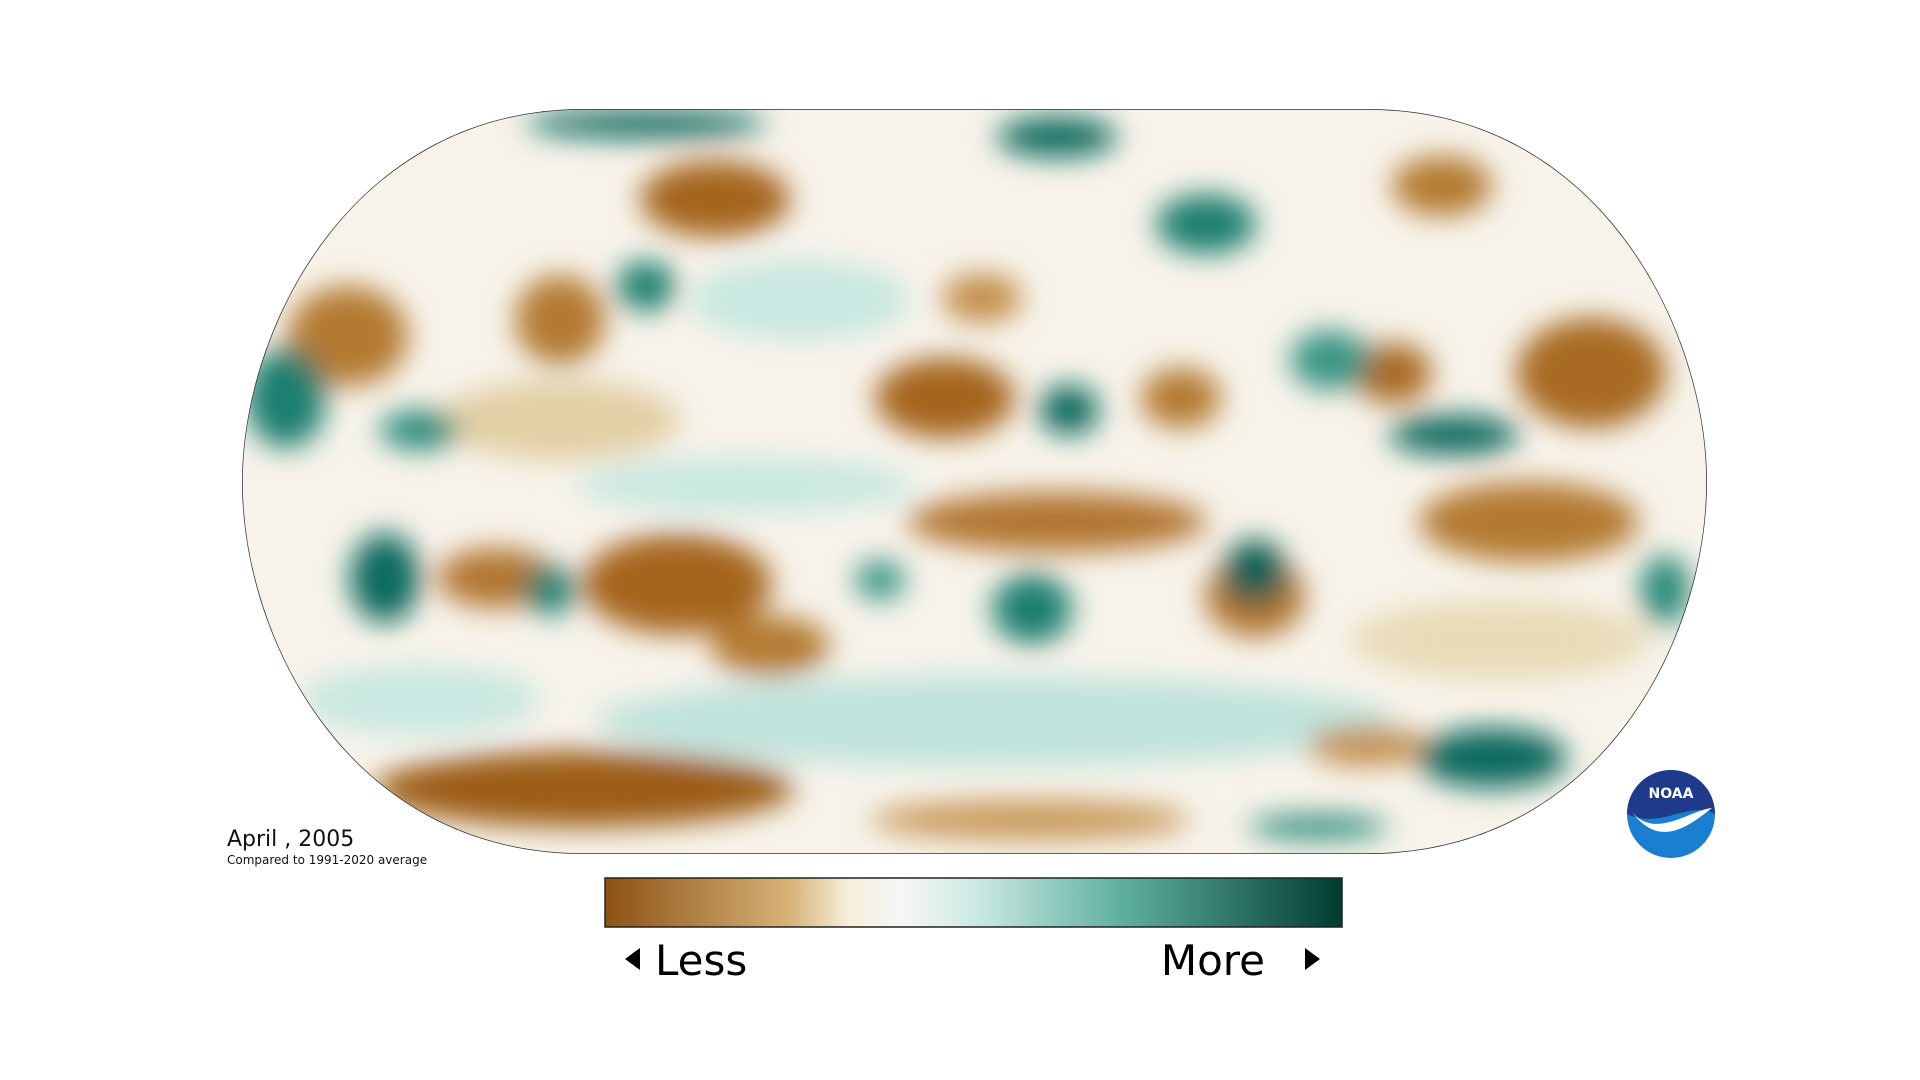  Describe the element at coordinates (327, 860) in the screenshot. I see `baseline-note: Compared to 1991-2020 average` at that location.